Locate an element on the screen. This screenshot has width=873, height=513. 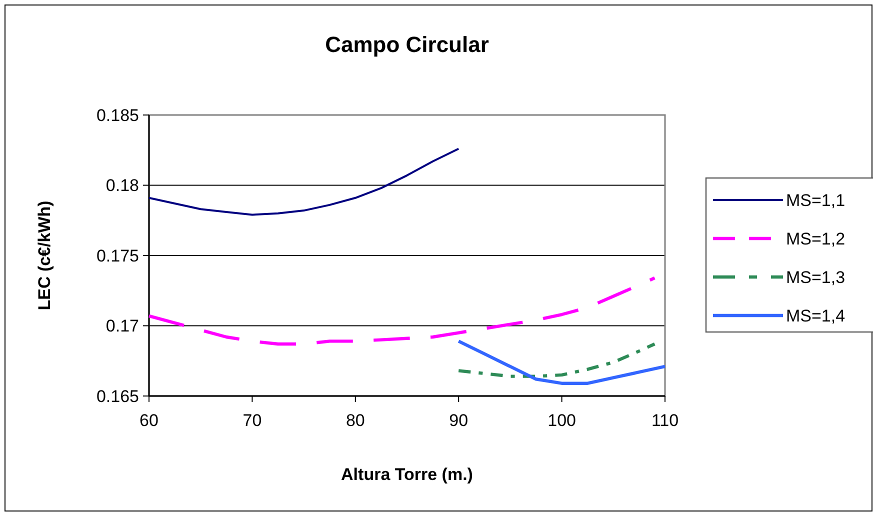
y-tick-label: 0.185 is located at coordinates (117, 115).